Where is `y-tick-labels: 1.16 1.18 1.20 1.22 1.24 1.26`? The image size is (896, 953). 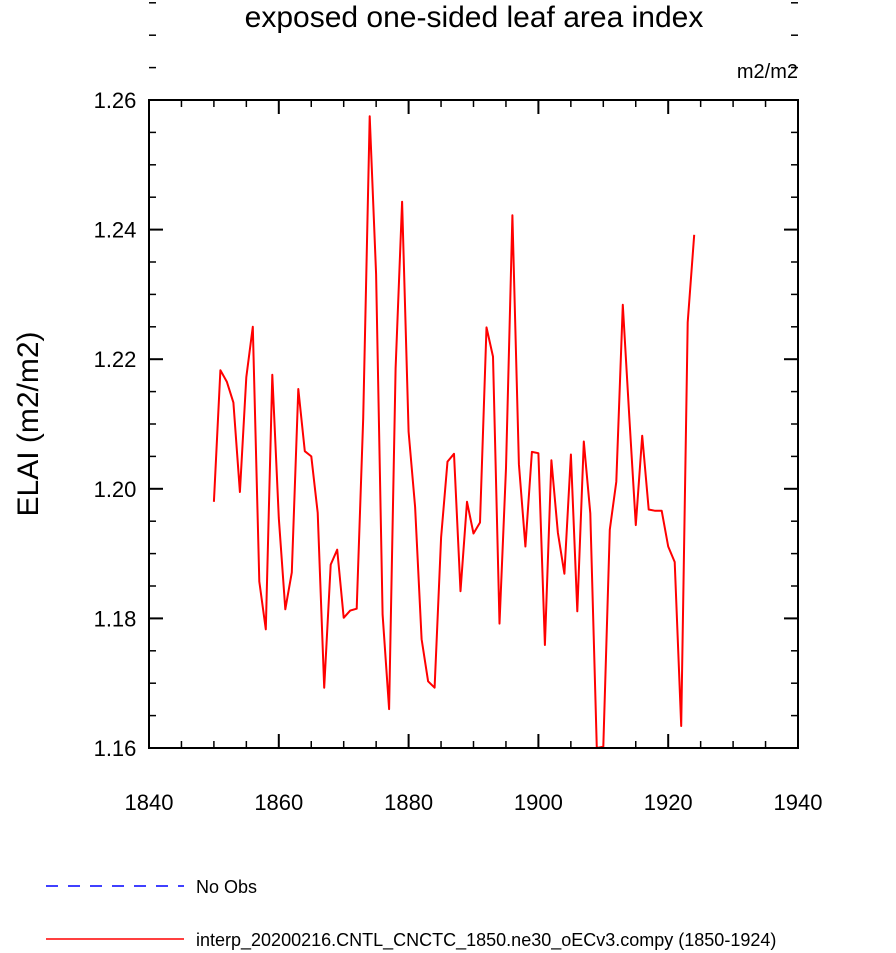 y-tick-labels: 1.16 1.18 1.20 1.22 1.24 1.26 is located at coordinates (115, 424).